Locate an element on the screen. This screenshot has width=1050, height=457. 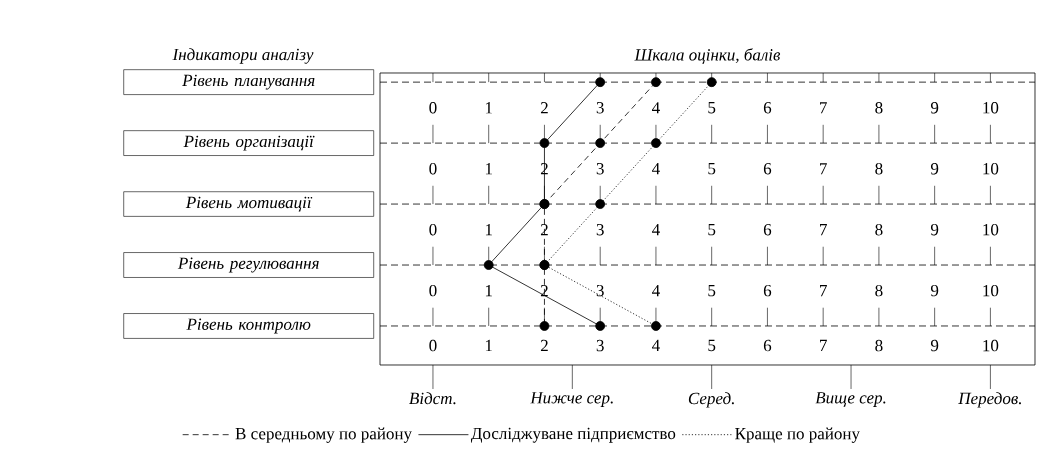
x-tick-label: 0 is located at coordinates (433, 345).